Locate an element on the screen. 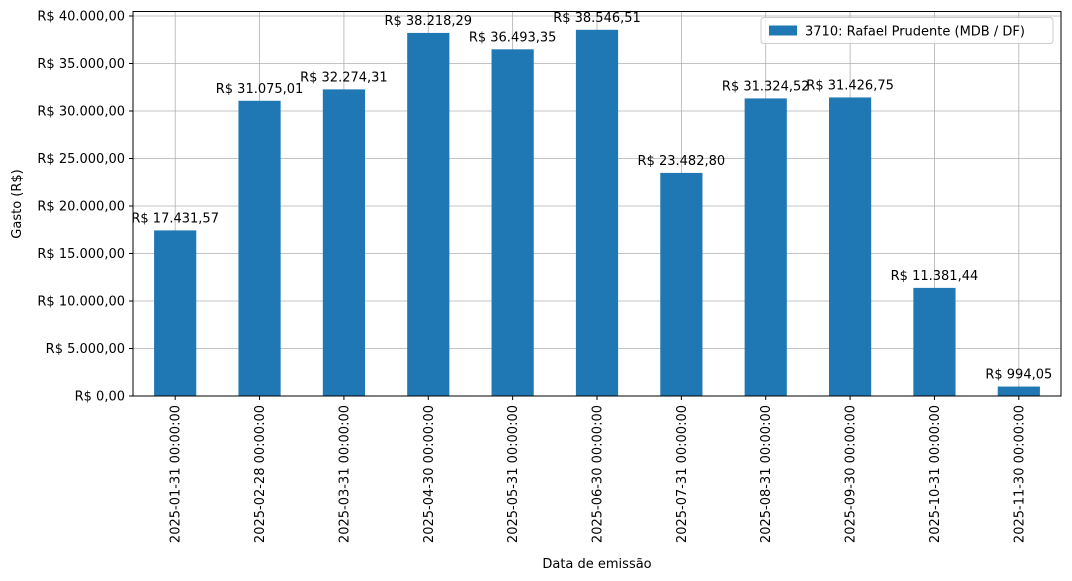 The image size is (1072, 581). value-label: R$ 38.218,29 is located at coordinates (428, 21).